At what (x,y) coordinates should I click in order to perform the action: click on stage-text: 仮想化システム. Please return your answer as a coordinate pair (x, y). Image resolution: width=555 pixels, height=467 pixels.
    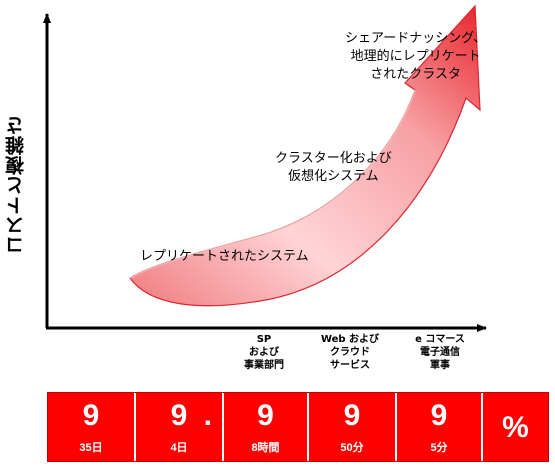
    Looking at the image, I should click on (333, 176).